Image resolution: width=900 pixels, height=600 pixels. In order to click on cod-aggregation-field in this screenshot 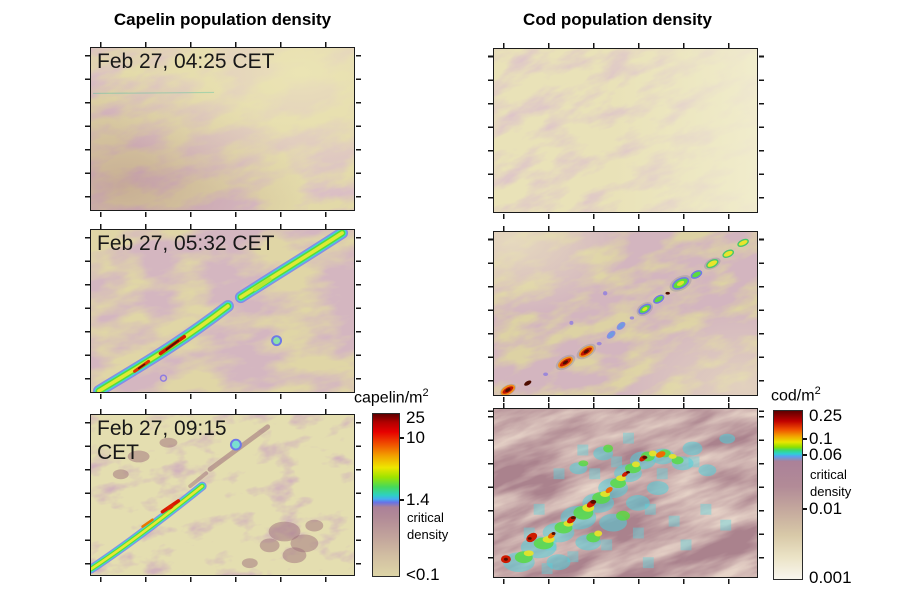, I will do `click(618, 503)`.